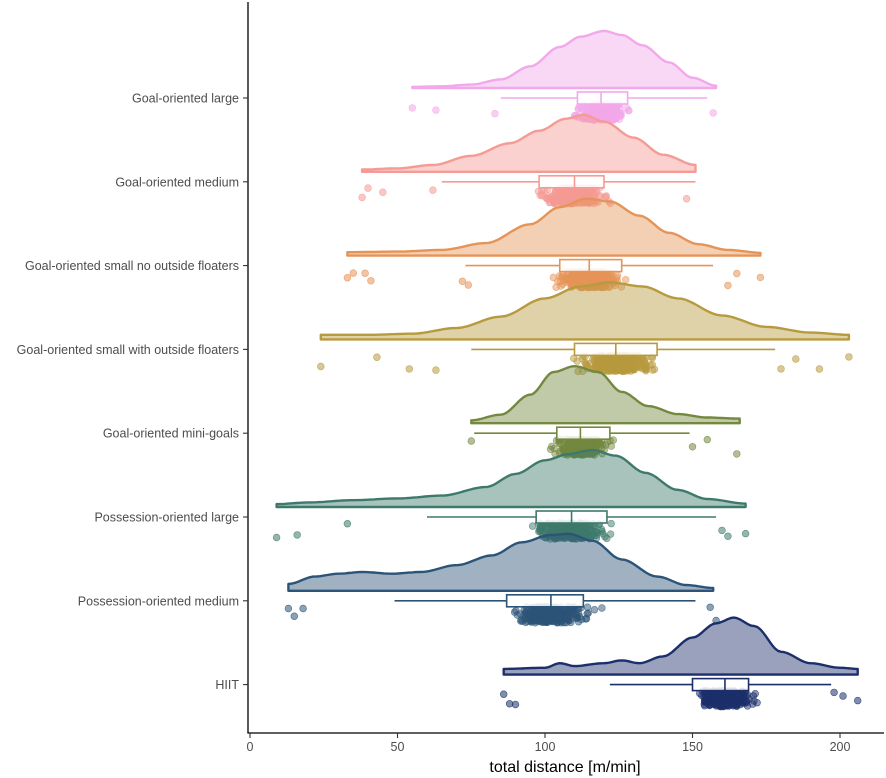  Describe the element at coordinates (185, 99) in the screenshot. I see `y-tick-label: Goal-oriented large` at that location.